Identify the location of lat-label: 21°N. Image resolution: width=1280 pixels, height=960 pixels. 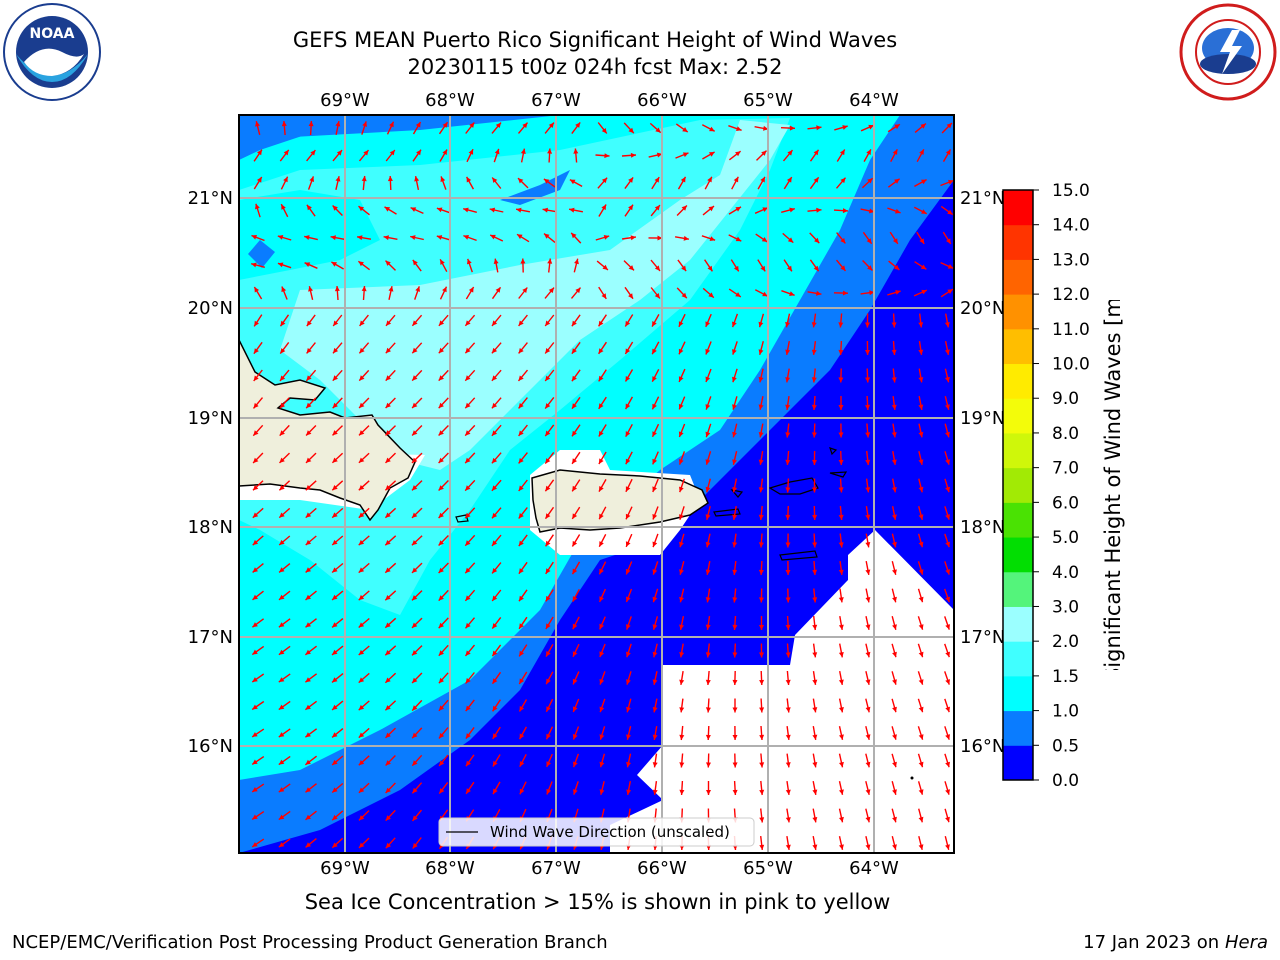
(982, 198).